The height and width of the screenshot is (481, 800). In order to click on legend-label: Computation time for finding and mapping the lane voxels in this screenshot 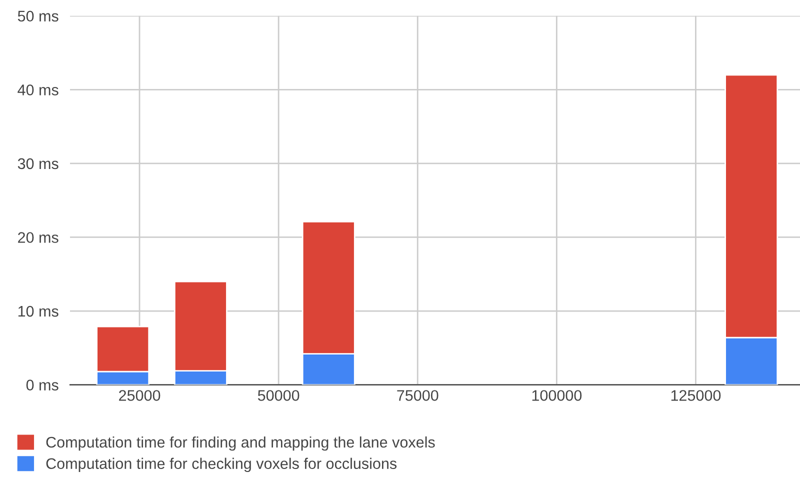, I will do `click(240, 443)`.